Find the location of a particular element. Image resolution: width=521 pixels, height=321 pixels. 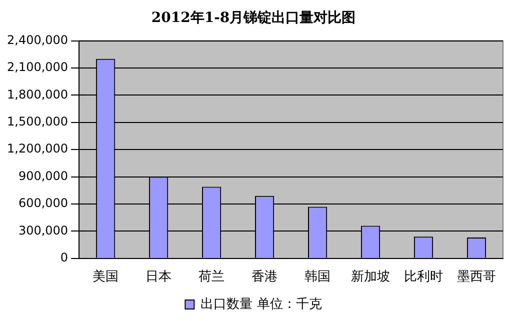

x-tick-label: 美国 is located at coordinates (105, 276).